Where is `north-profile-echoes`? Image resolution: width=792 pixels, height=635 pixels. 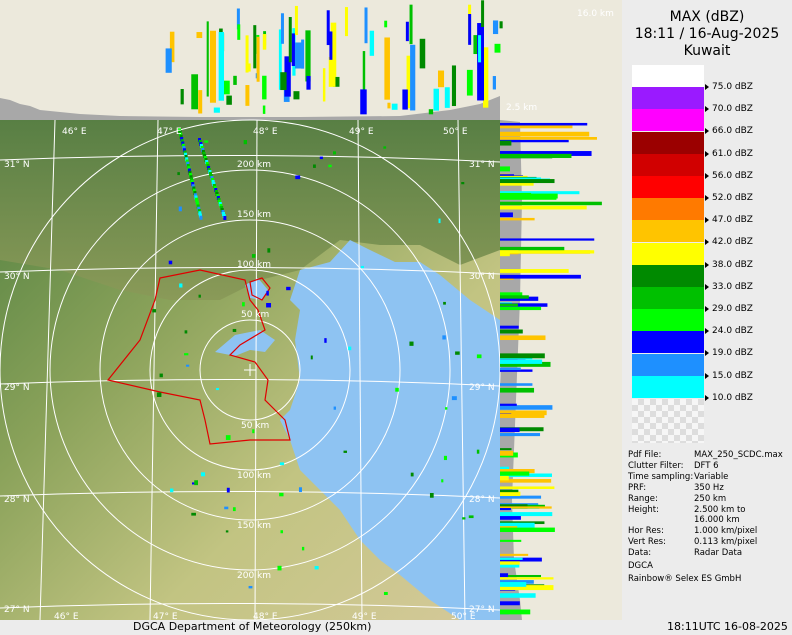 north-profile-echoes is located at coordinates (334, 57).